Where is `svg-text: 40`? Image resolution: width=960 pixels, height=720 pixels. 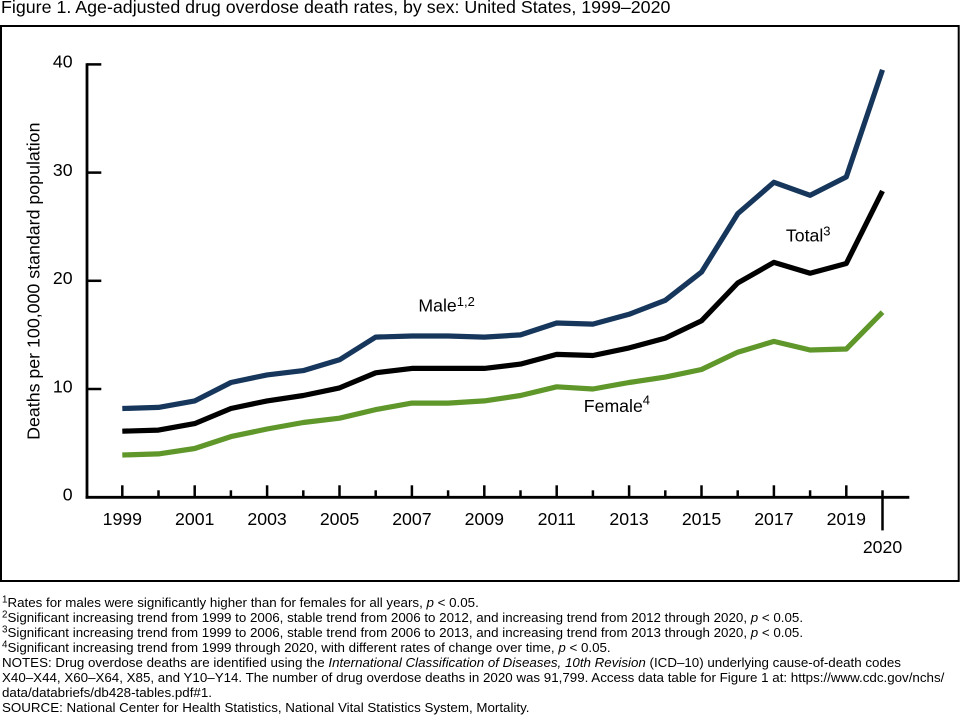 svg-text: 40 is located at coordinates (63, 62).